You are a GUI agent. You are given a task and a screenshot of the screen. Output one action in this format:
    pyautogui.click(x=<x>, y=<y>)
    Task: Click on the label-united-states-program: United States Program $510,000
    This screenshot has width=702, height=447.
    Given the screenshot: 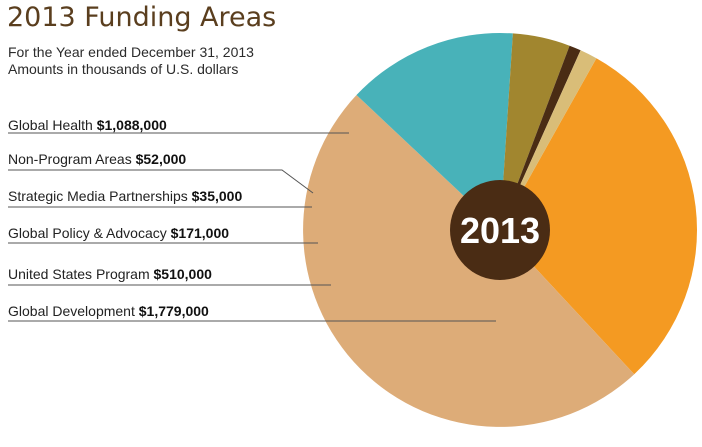 What is the action you would take?
    pyautogui.click(x=110, y=274)
    